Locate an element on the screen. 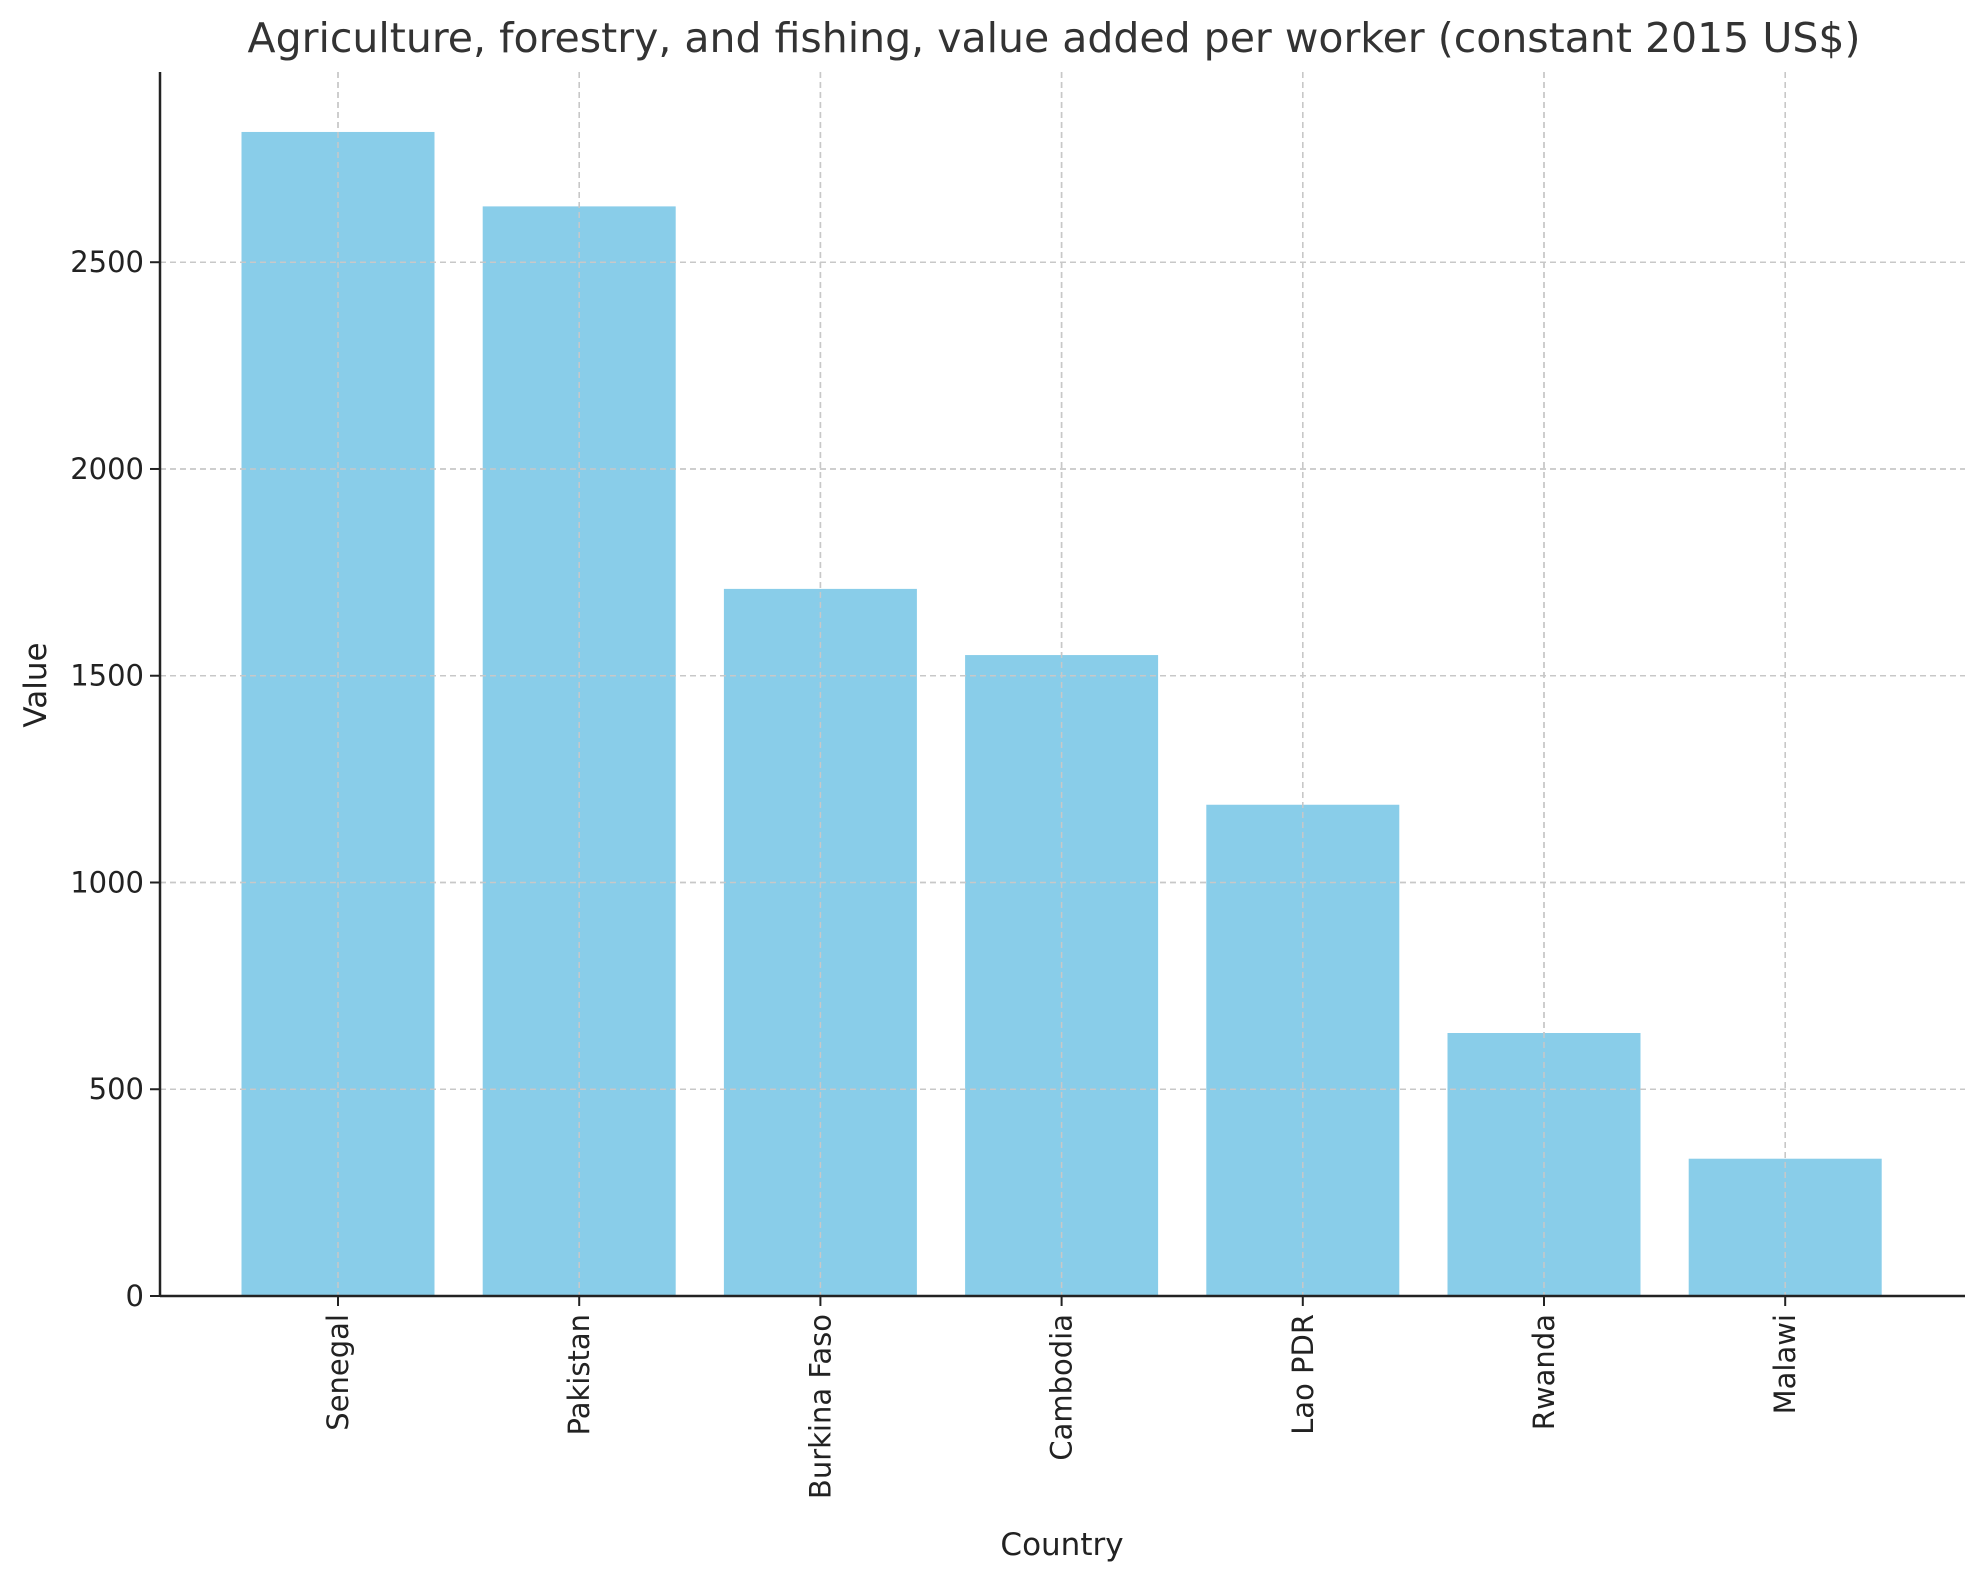 This screenshot has width=1979, height=1580. x-tick-label: Senegal is located at coordinates (338, 1372).